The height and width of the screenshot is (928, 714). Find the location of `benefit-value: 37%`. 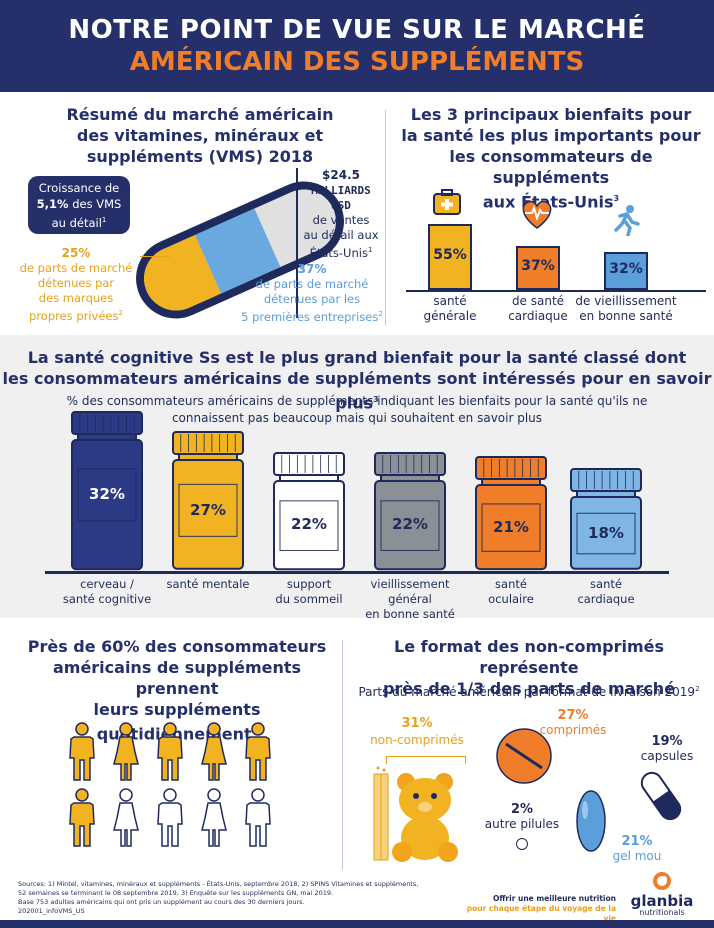

benefit-value: 37% is located at coordinates (538, 265).